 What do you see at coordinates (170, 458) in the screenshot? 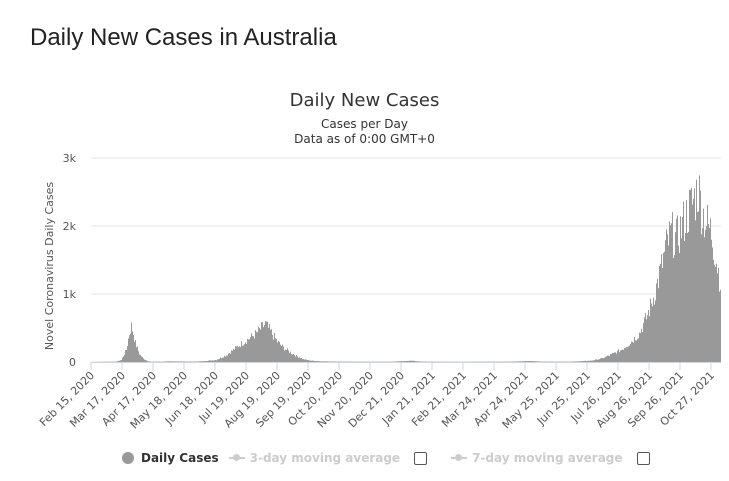
I see `legend-daily-cases: Daily Cases` at bounding box center [170, 458].